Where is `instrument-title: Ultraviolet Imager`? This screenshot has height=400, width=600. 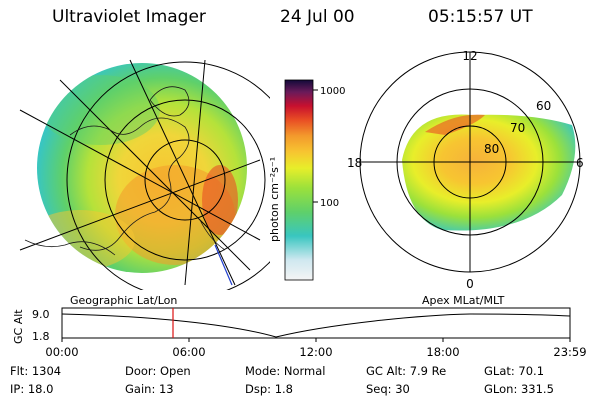 instrument-title: Ultraviolet Imager is located at coordinates (129, 17).